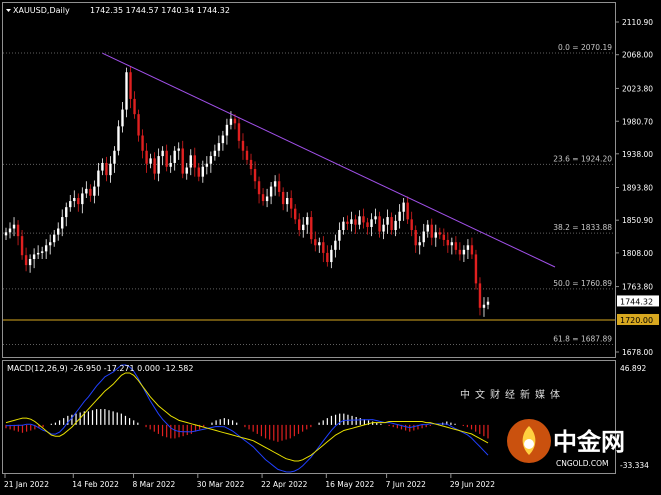 Image resolution: width=661 pixels, height=495 pixels. Describe the element at coordinates (41, 10) in the screenshot. I see `symbol-label: XAUUSD,Daily` at that location.